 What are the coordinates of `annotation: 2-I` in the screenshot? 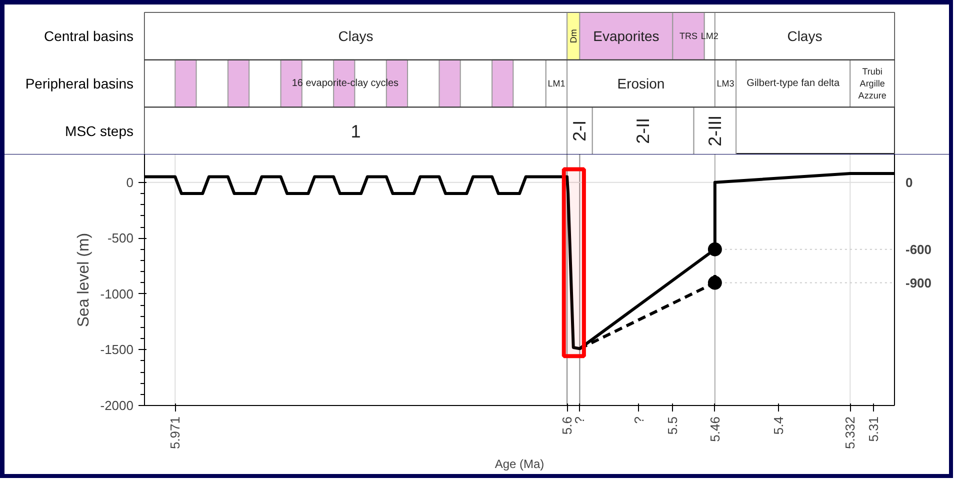 It's located at (580, 131).